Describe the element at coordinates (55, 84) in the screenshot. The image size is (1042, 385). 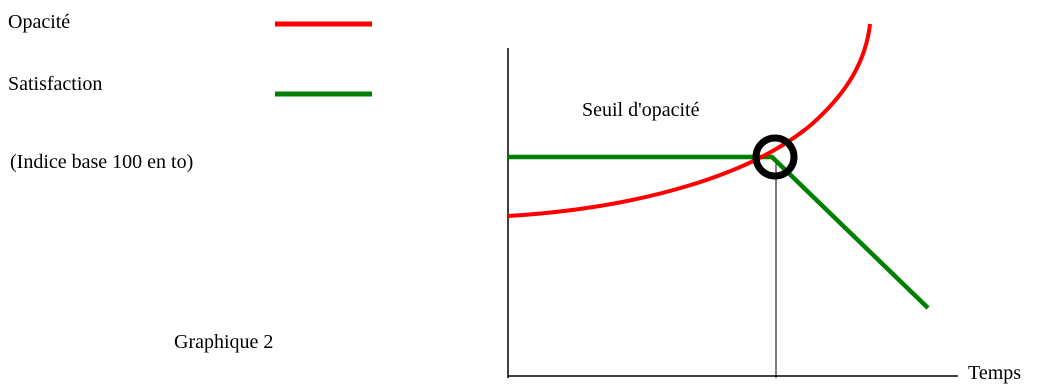
I see `legend-satisfaction-label: Satisfaction` at that location.